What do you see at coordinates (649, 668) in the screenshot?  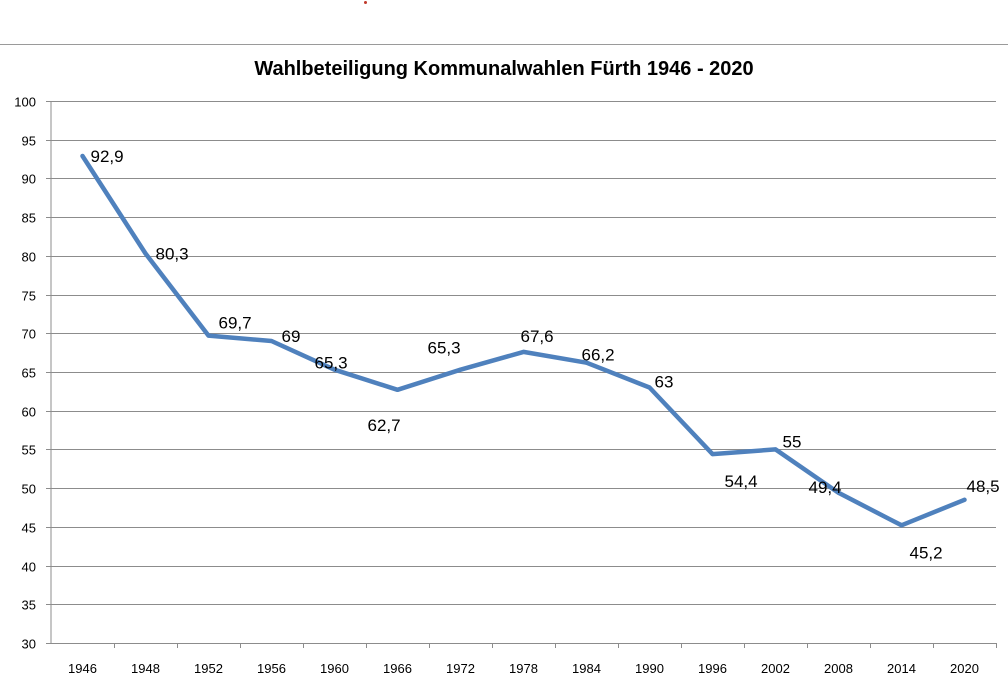 I see `x-tick-label: 1990` at bounding box center [649, 668].